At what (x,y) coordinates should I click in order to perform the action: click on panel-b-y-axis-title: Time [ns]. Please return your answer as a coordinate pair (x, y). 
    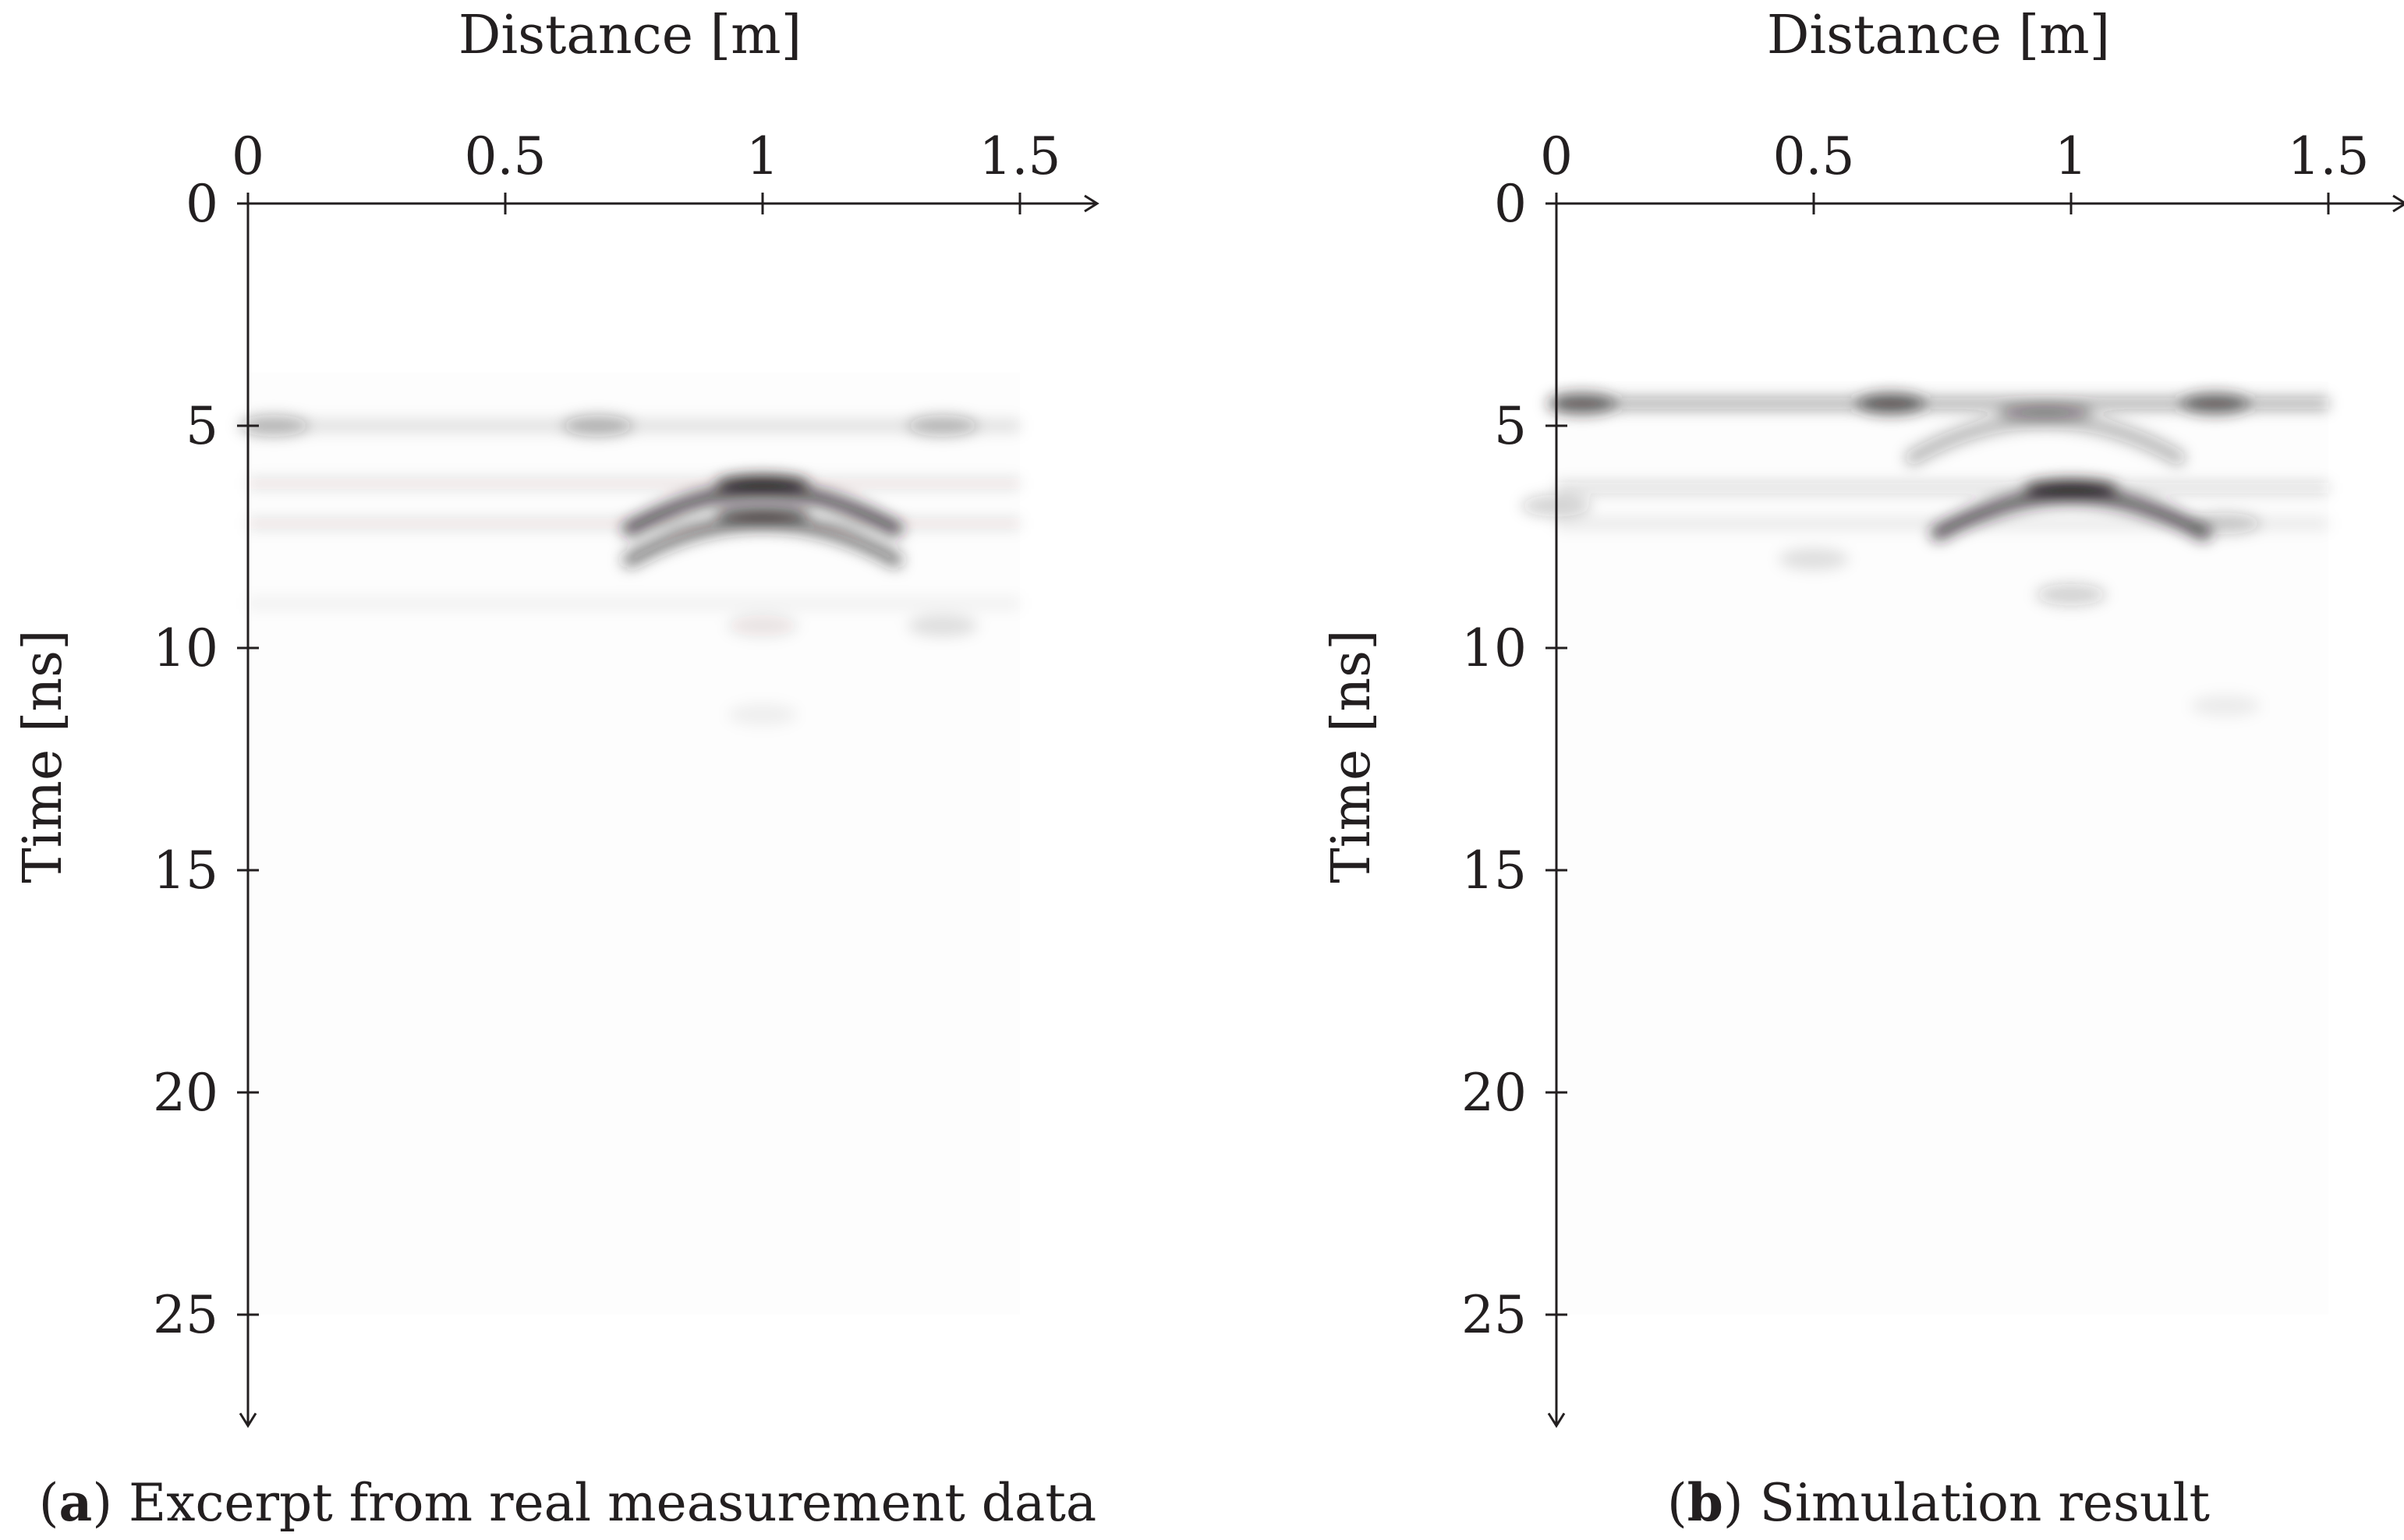
    Looking at the image, I should click on (1352, 756).